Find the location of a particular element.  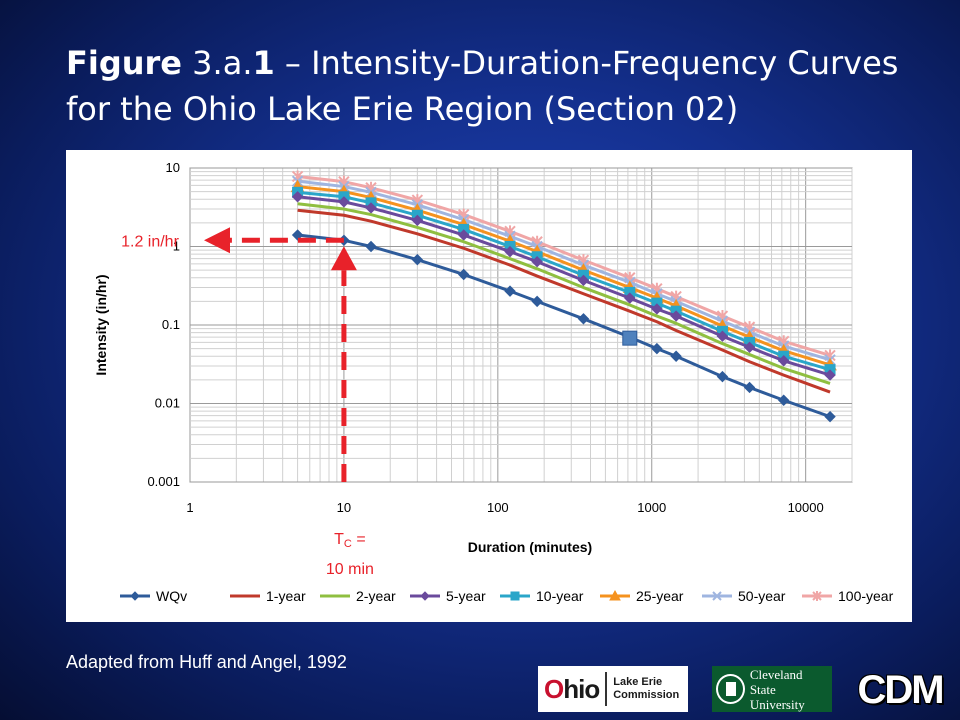

cleveland-state-university-logo: Cleveland State University is located at coordinates (772, 689).